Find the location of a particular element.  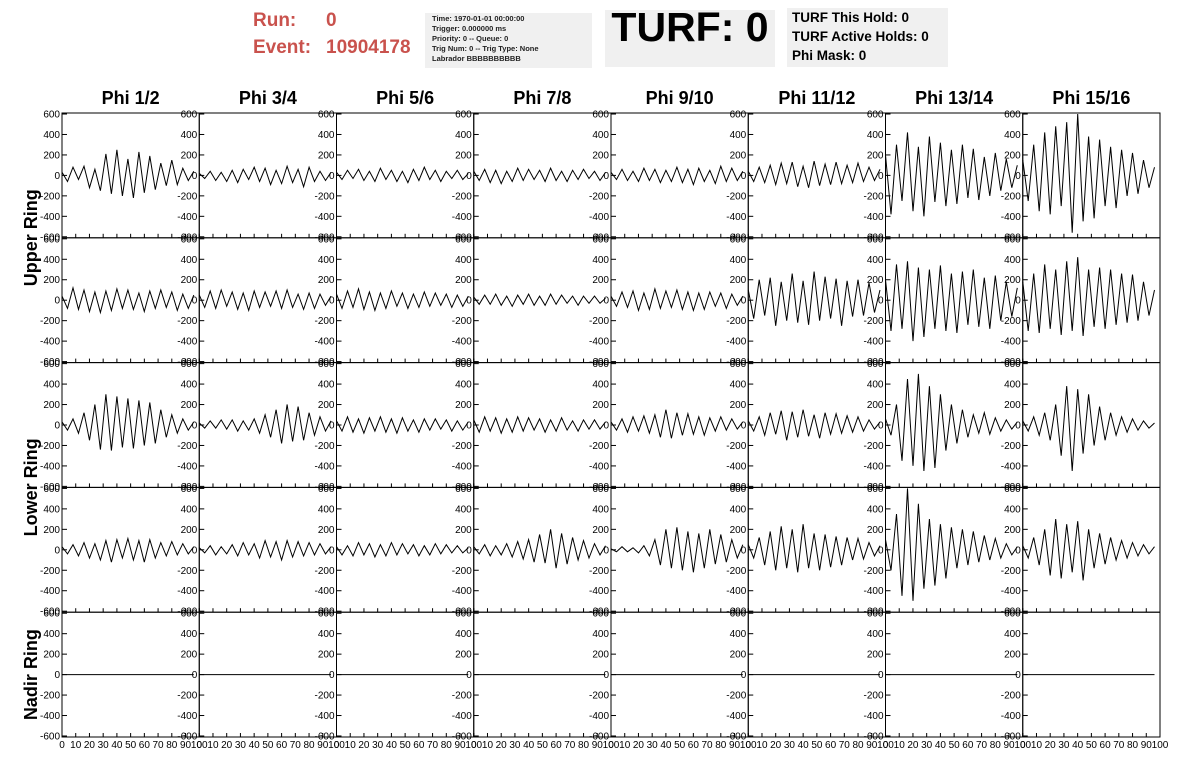

row-title: Nadir Ring is located at coordinates (31, 674).